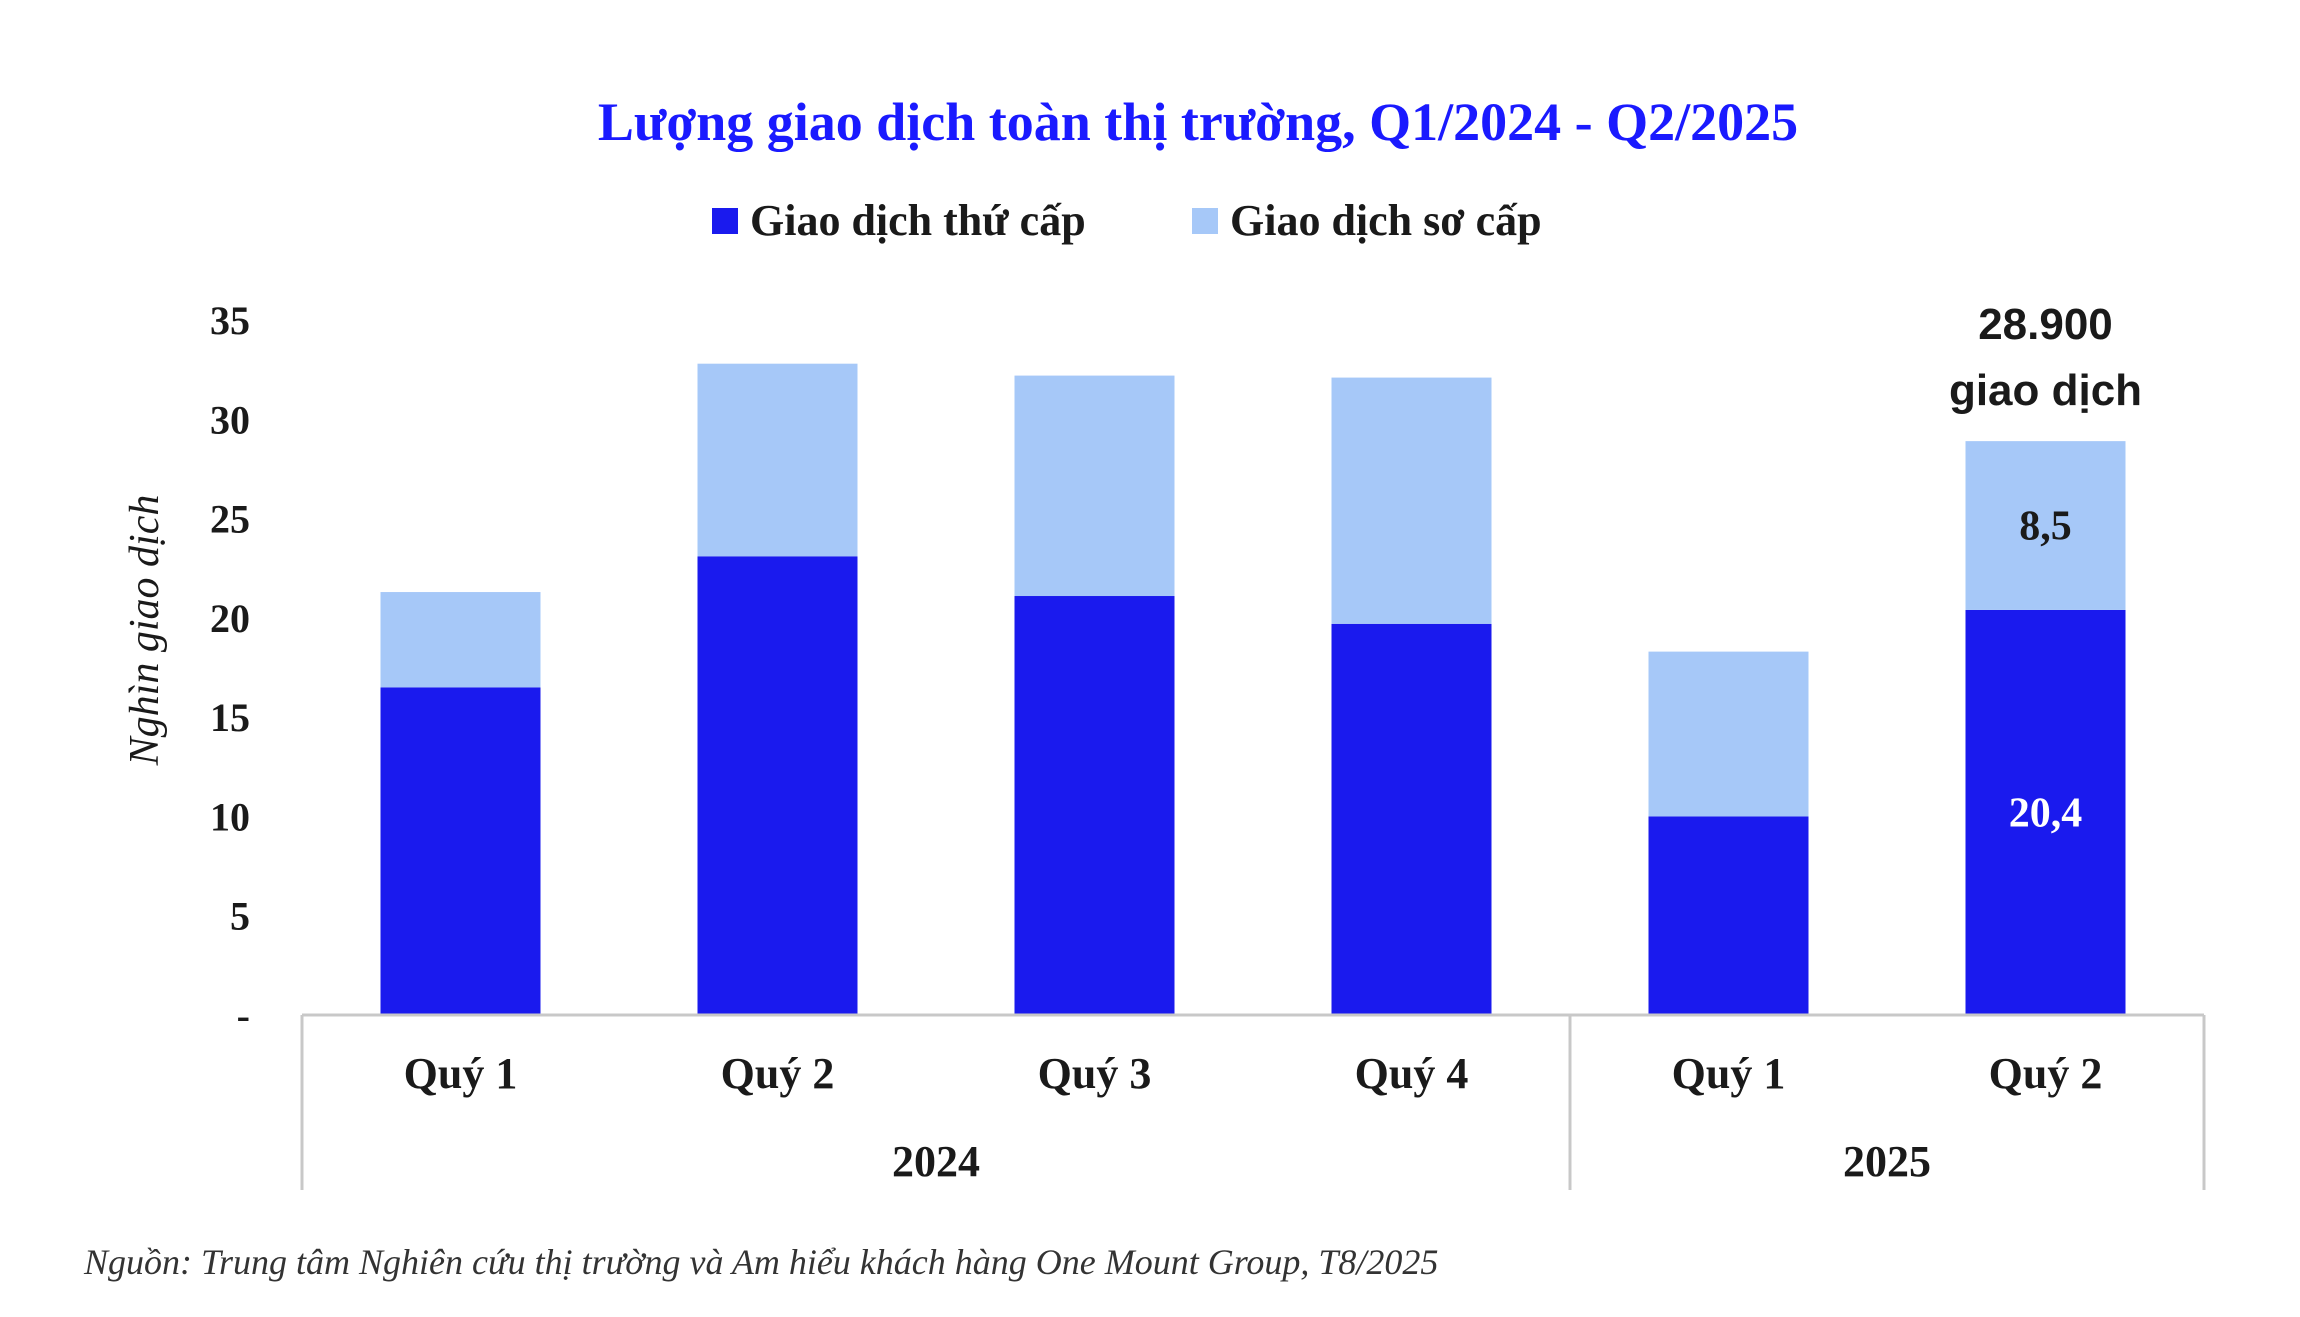 Image resolution: width=2300 pixels, height=1317 pixels. Describe the element at coordinates (230, 519) in the screenshot. I see `y-tick-label: 25` at that location.